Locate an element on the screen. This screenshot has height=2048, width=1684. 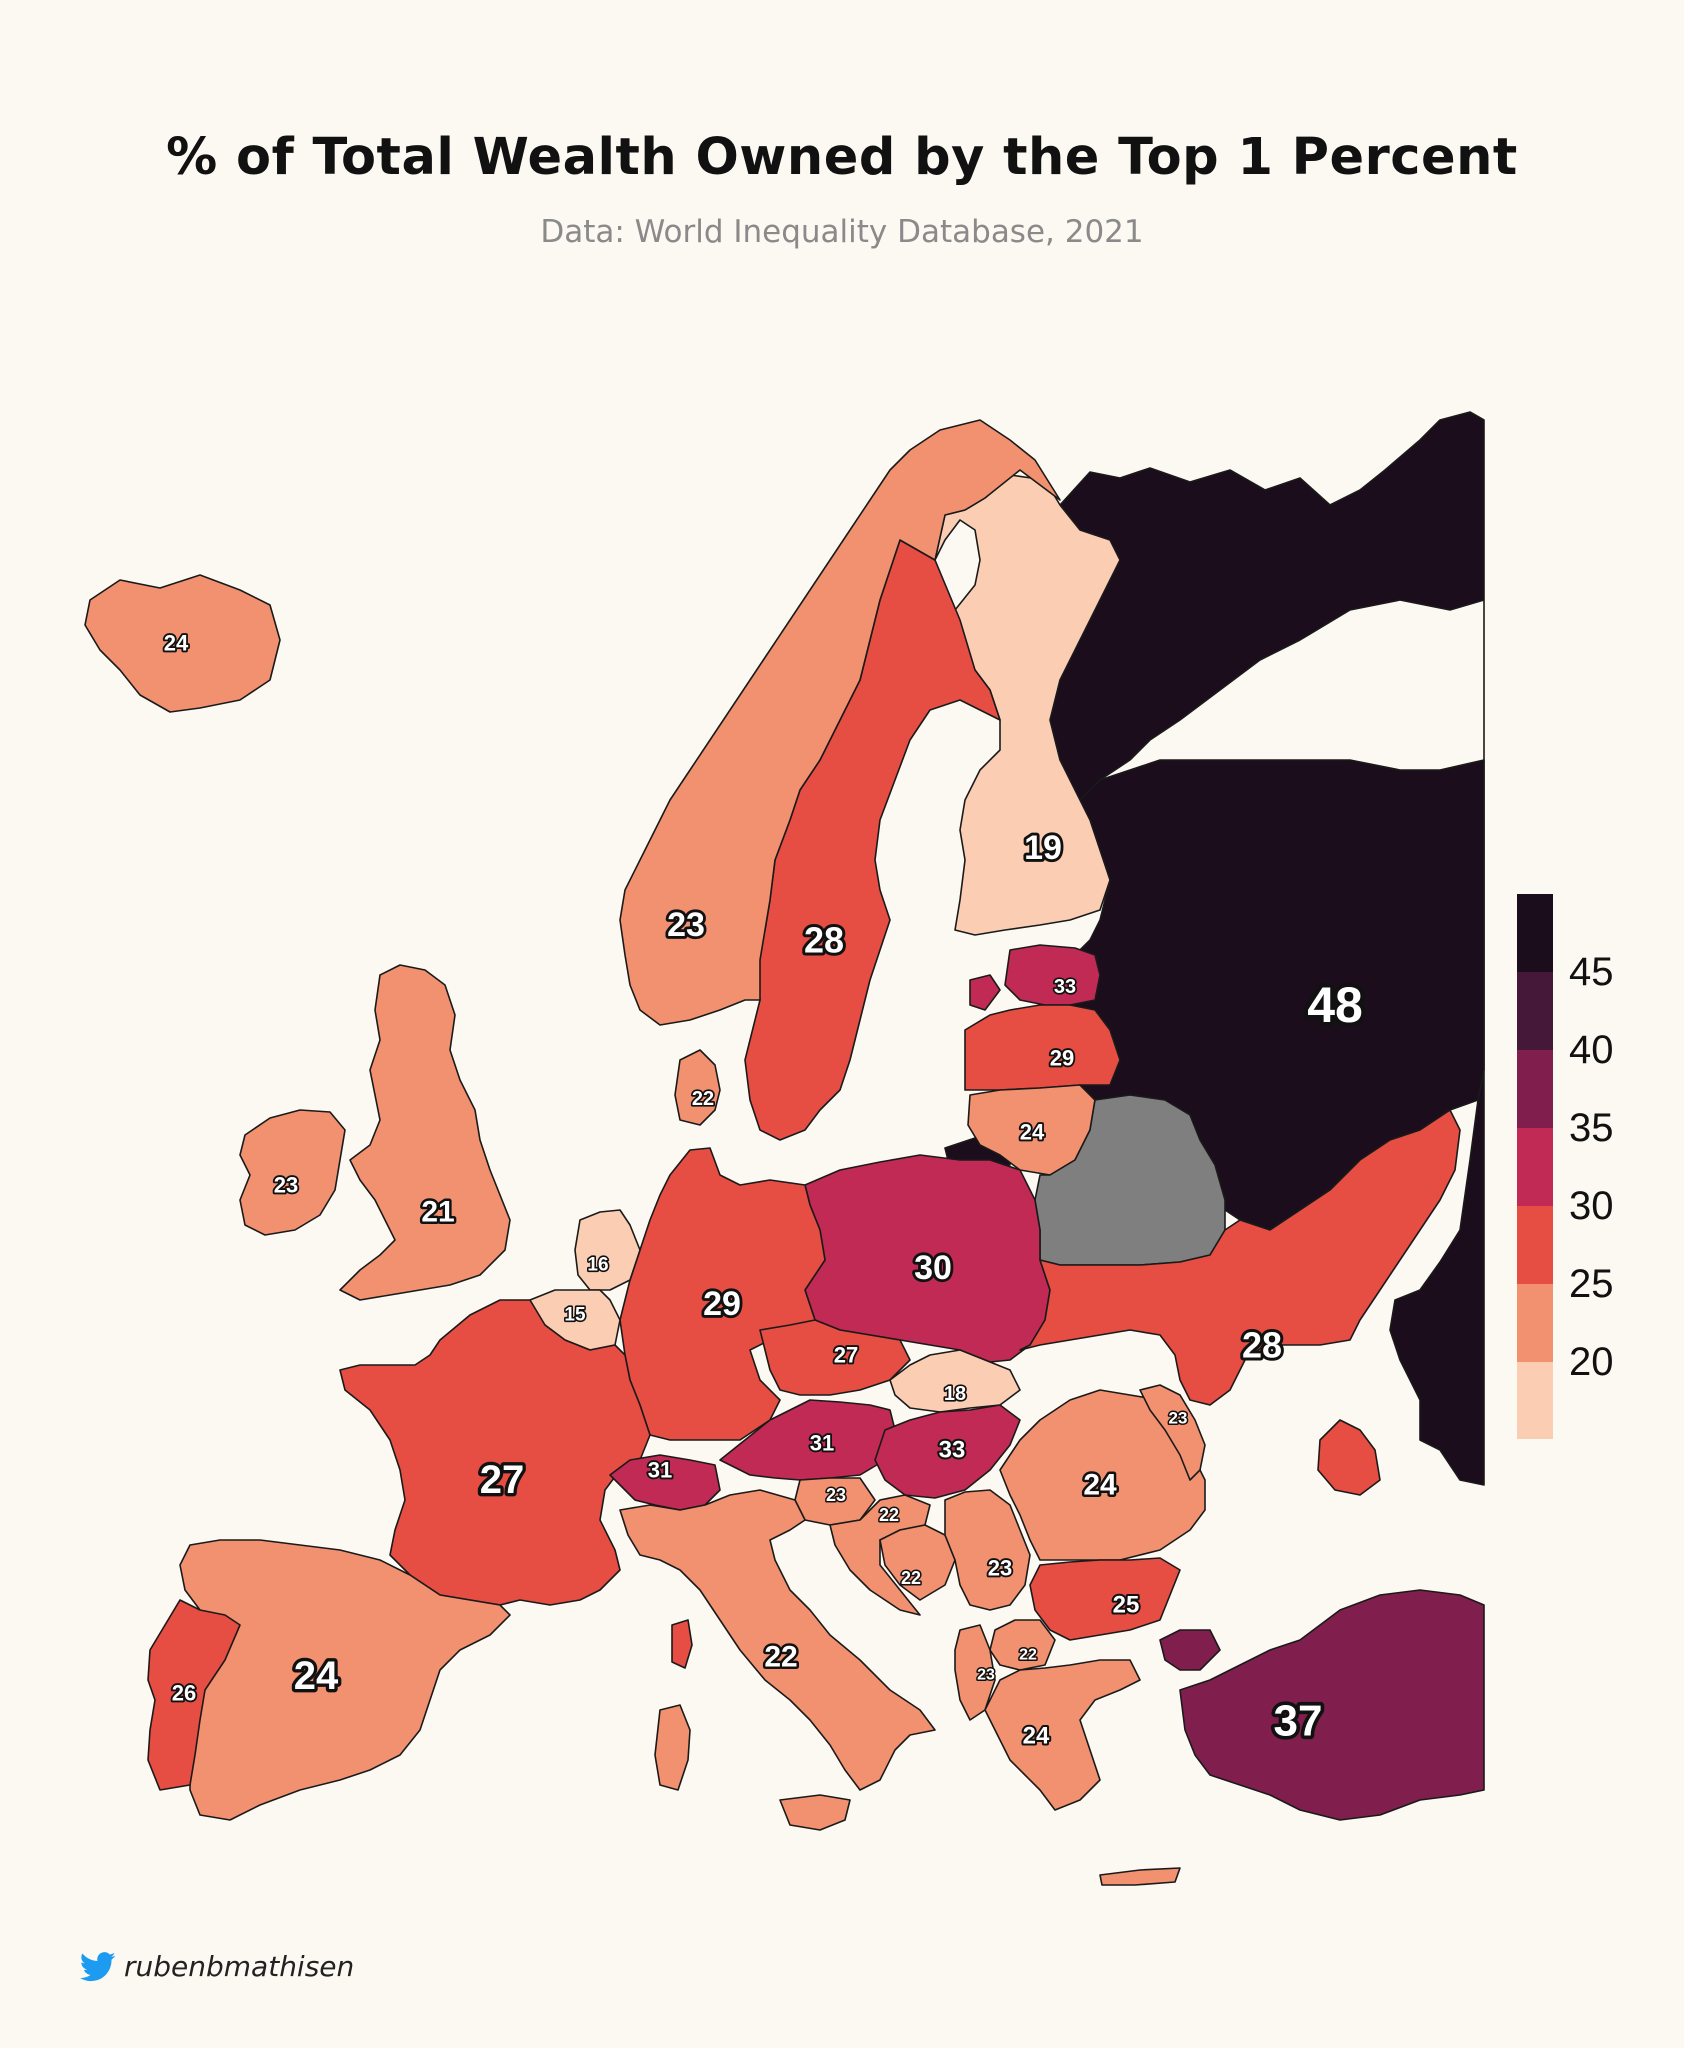
region-norway is located at coordinates (840, 722).